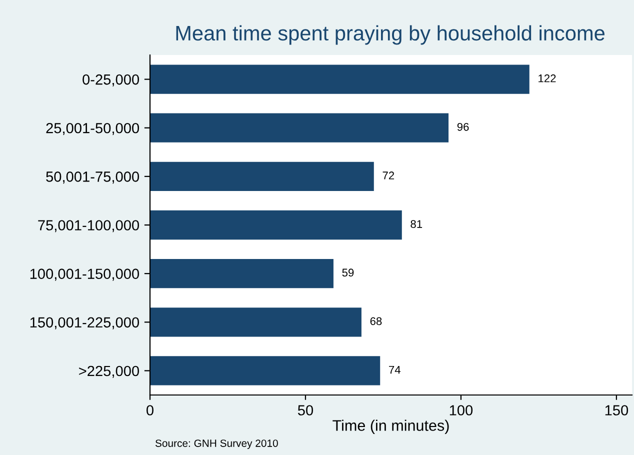  Describe the element at coordinates (93, 129) in the screenshot. I see `y-tick-label: 25,001-50,000` at that location.